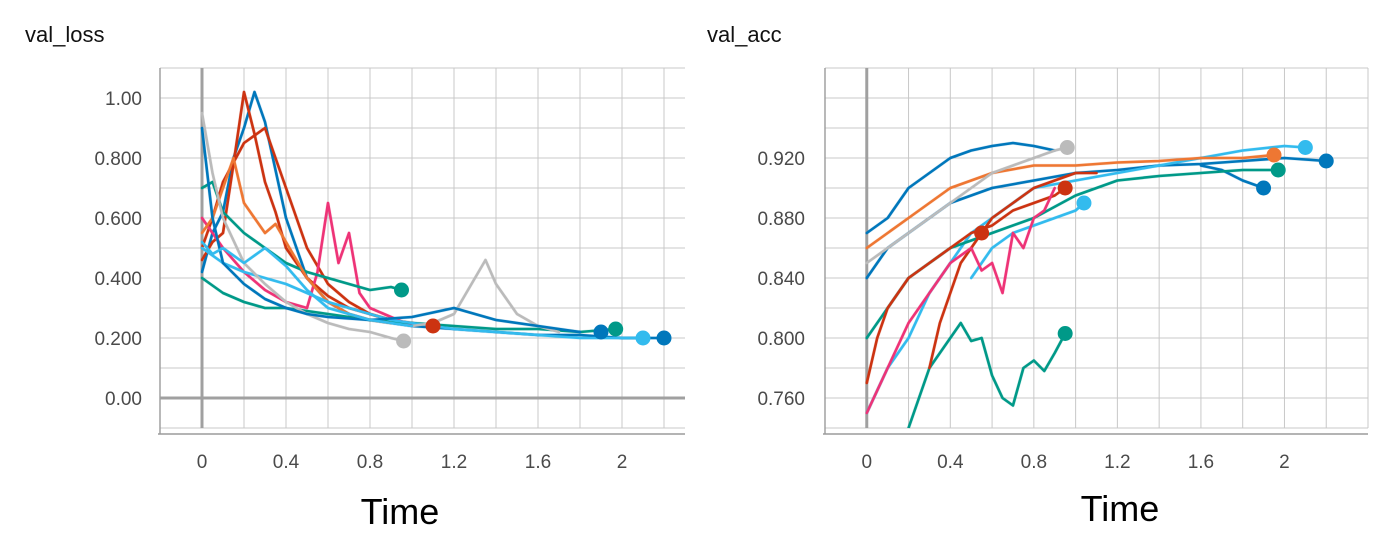  What do you see at coordinates (781, 399) in the screenshot?
I see `y-tick-label: 0.760` at bounding box center [781, 399].